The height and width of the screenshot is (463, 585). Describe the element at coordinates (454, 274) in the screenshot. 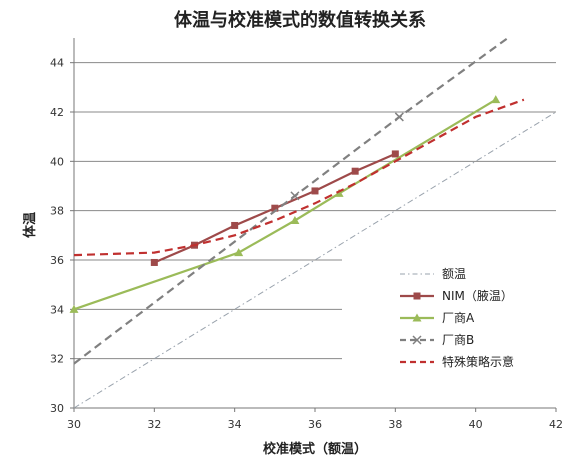

I see `legend-label: 额温` at that location.